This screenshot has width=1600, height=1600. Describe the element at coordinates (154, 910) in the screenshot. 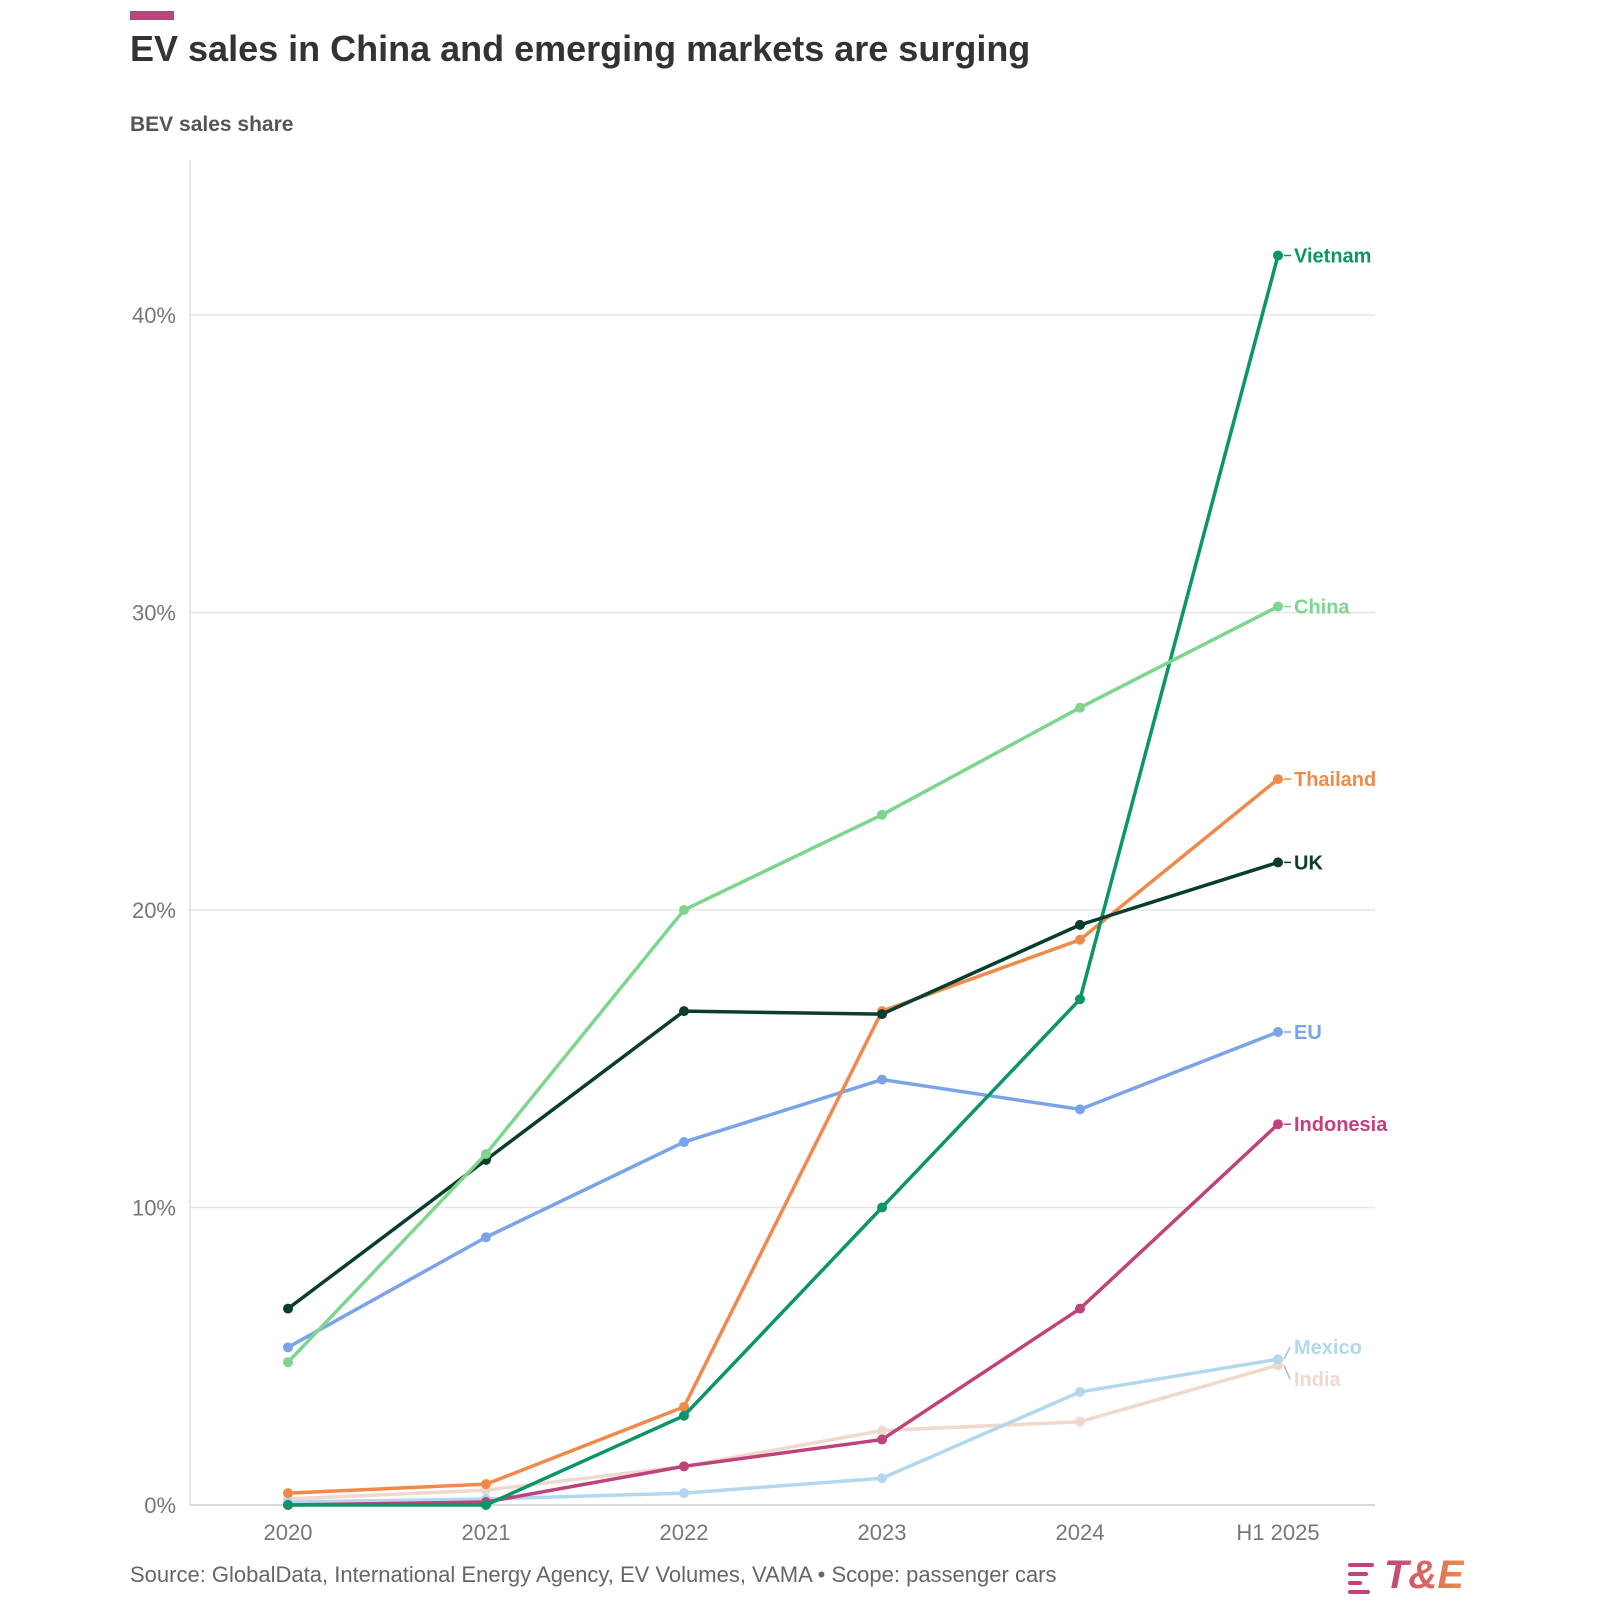

I see `y-tick-label: 20%` at that location.